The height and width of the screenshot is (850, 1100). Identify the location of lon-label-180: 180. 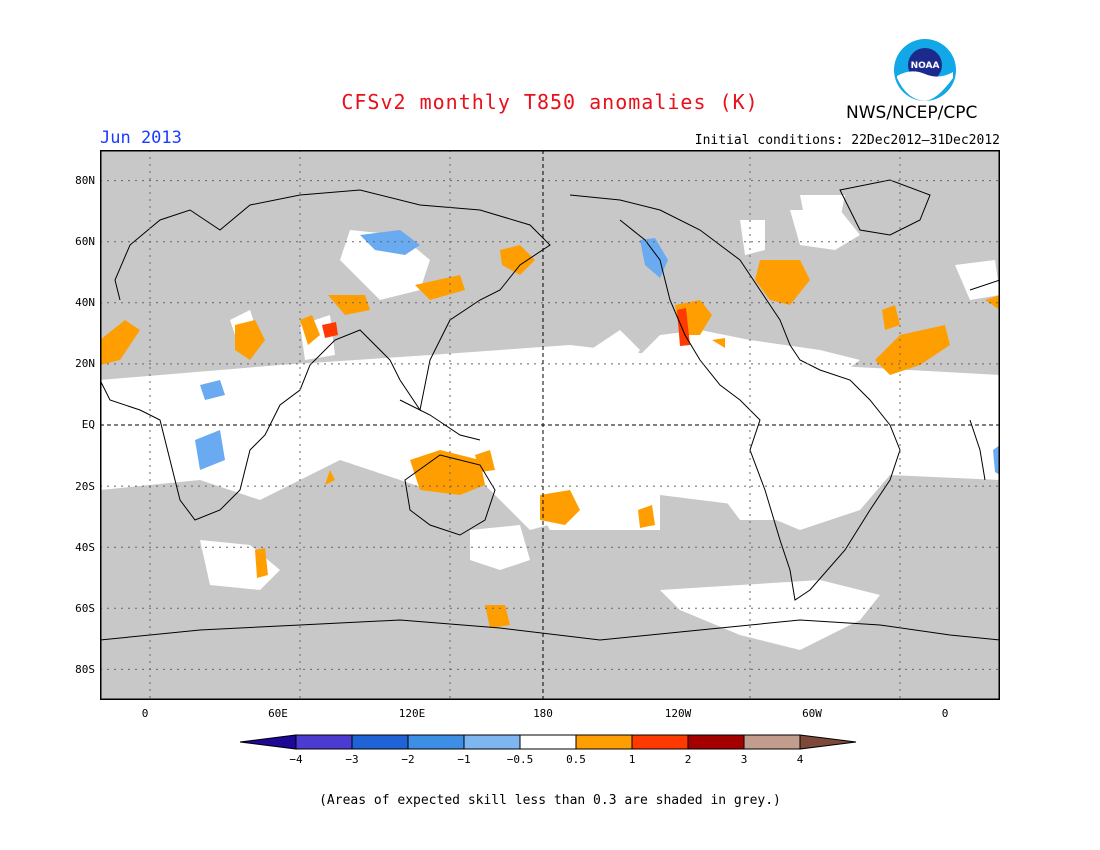
(543, 713).